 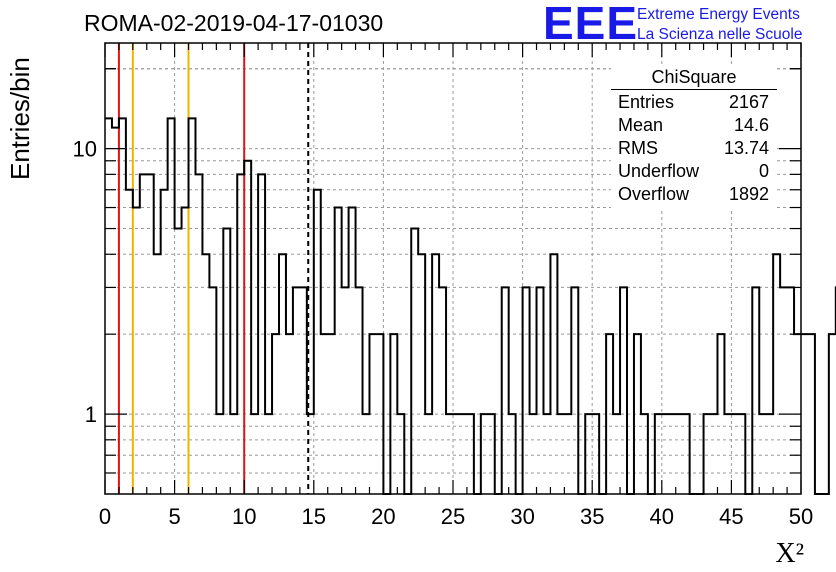 I want to click on x-tick-label: 30, so click(x=522, y=516).